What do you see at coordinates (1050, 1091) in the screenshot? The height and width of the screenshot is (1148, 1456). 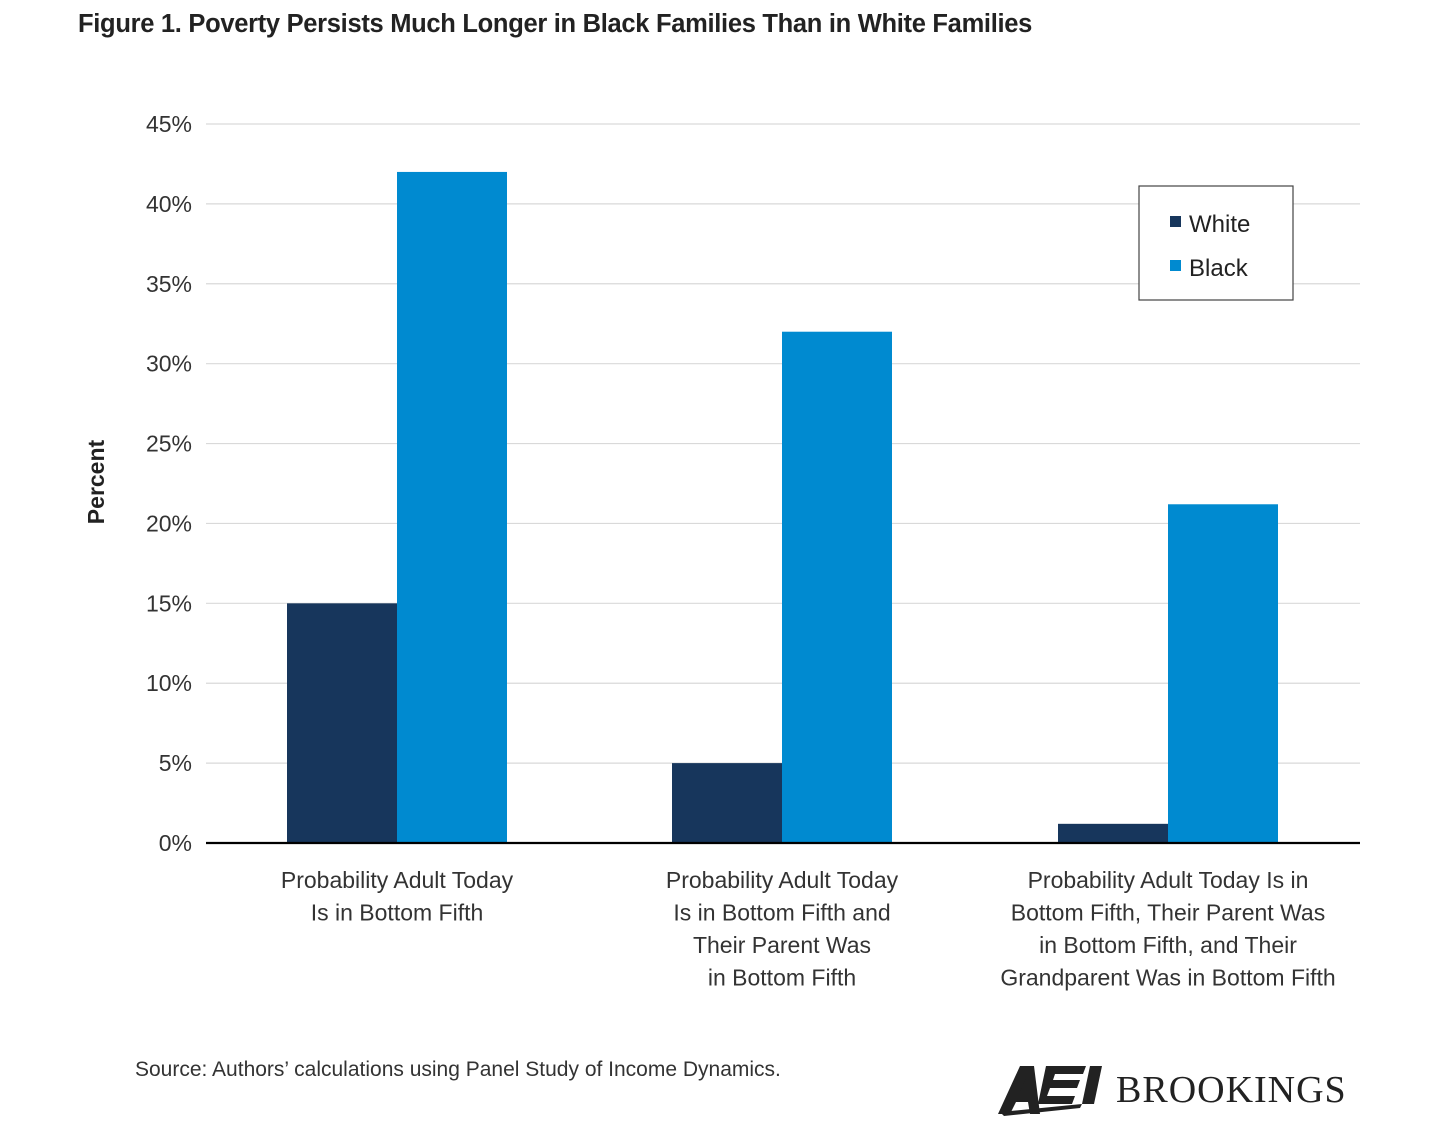 I see `aei-logo-mark` at bounding box center [1050, 1091].